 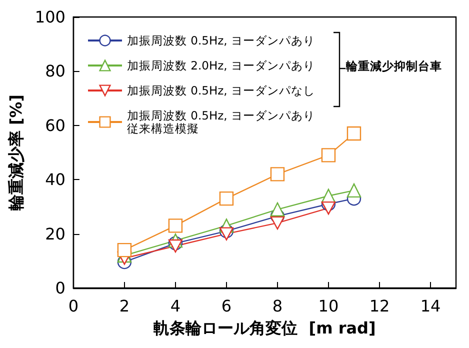 I want to click on legend-label: 加振周波数 0.5Hz, ヨーダンパなし, so click(x=221, y=91).